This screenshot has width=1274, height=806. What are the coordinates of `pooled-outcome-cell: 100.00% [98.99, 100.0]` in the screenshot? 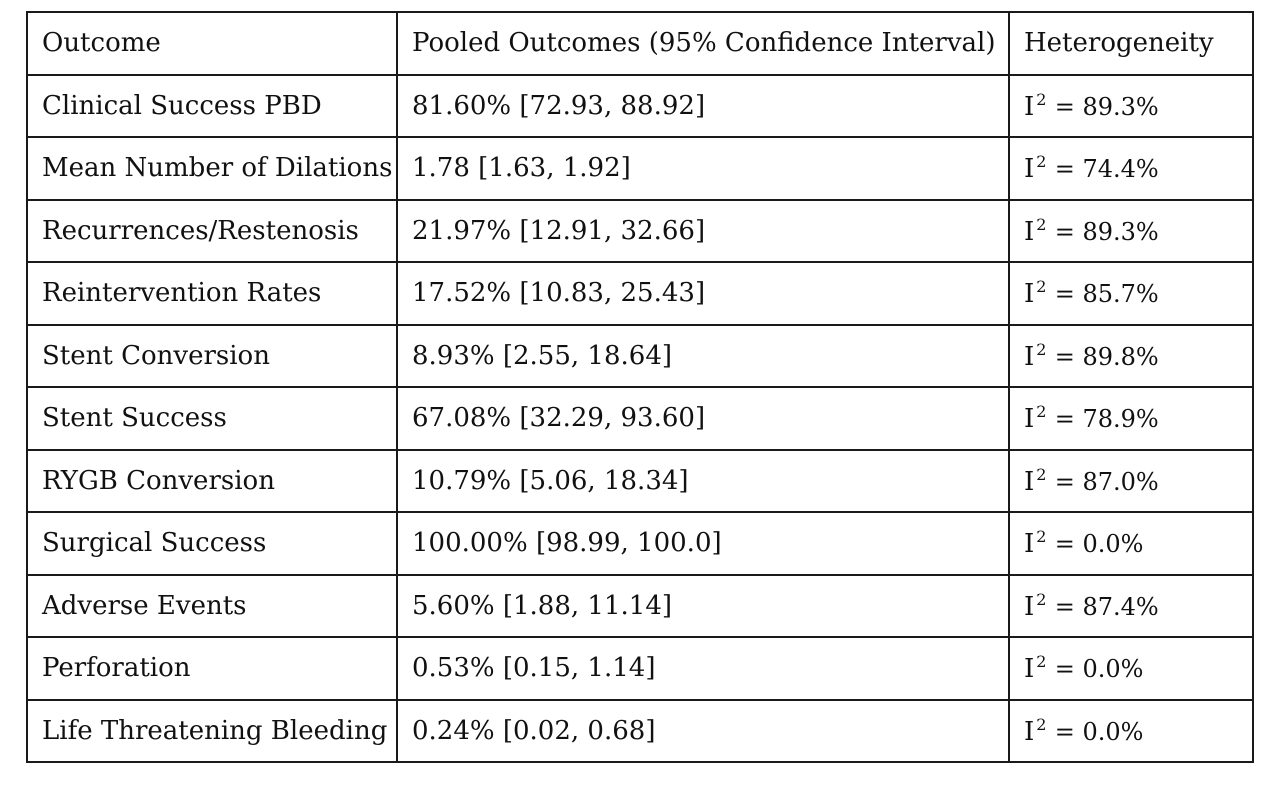 It's located at (703, 543).